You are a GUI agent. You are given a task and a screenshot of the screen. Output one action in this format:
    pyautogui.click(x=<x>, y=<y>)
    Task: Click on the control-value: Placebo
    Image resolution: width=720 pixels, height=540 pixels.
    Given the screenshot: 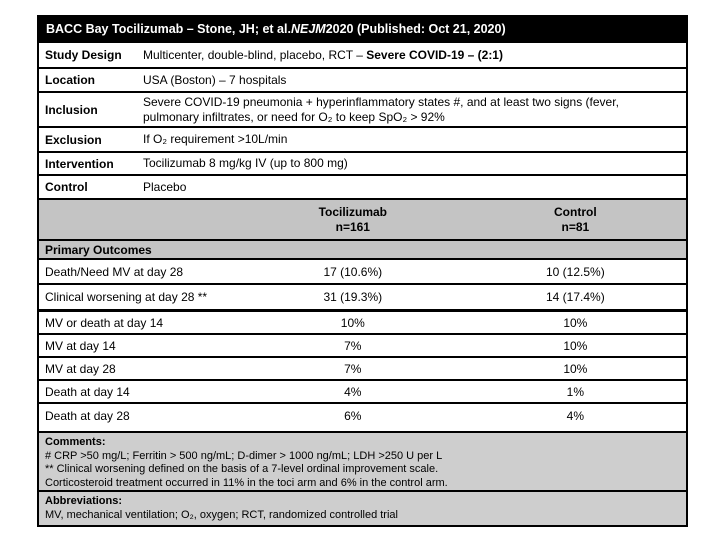 What is the action you would take?
    pyautogui.click(x=165, y=186)
    